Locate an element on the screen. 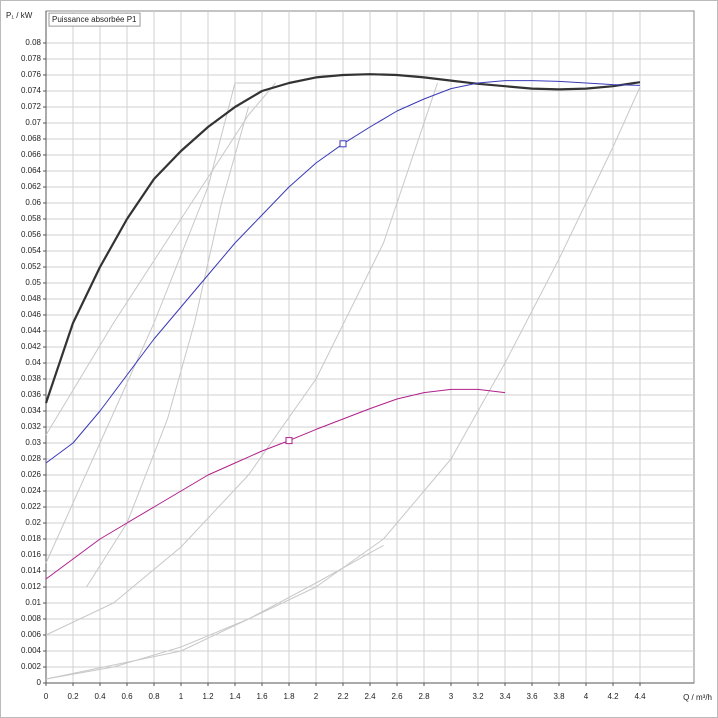 Image resolution: width=718 pixels, height=718 pixels. y-tick-label: 0.03 is located at coordinates (33, 442).